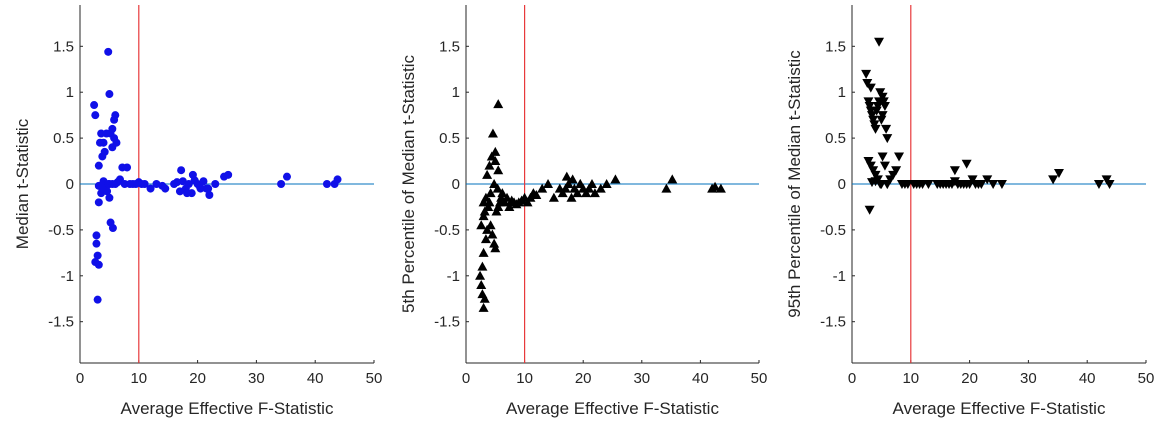 This screenshot has height=425, width=1163. Describe the element at coordinates (852, 378) in the screenshot. I see `x-tick-label: 0` at that location.